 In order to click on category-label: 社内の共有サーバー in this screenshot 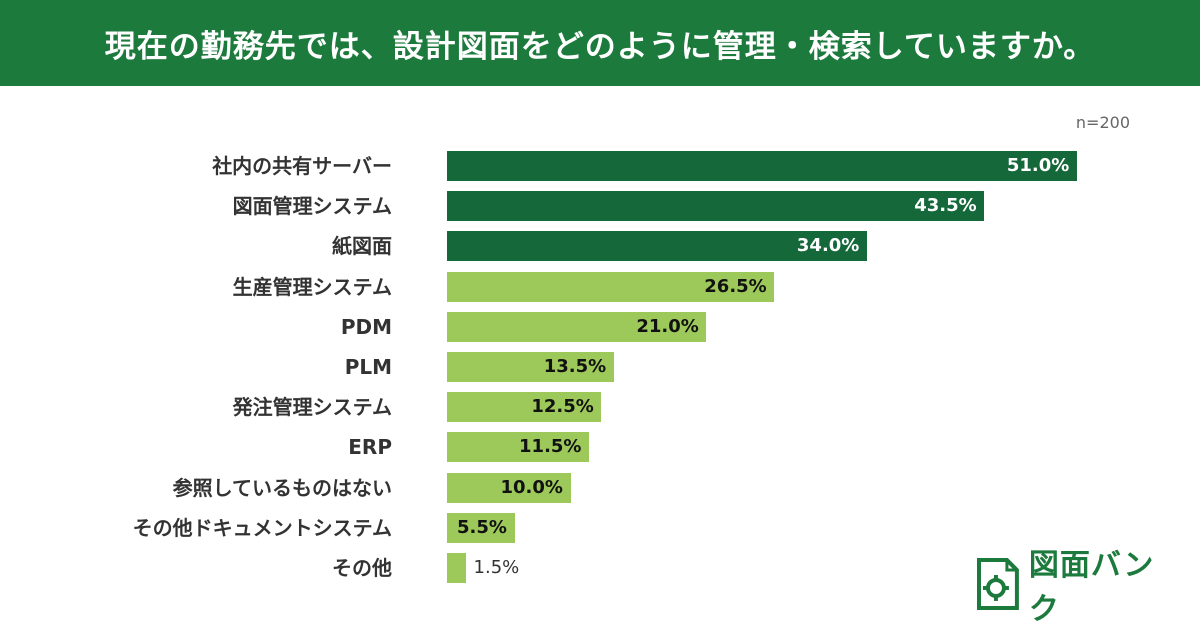, I will do `click(302, 166)`.